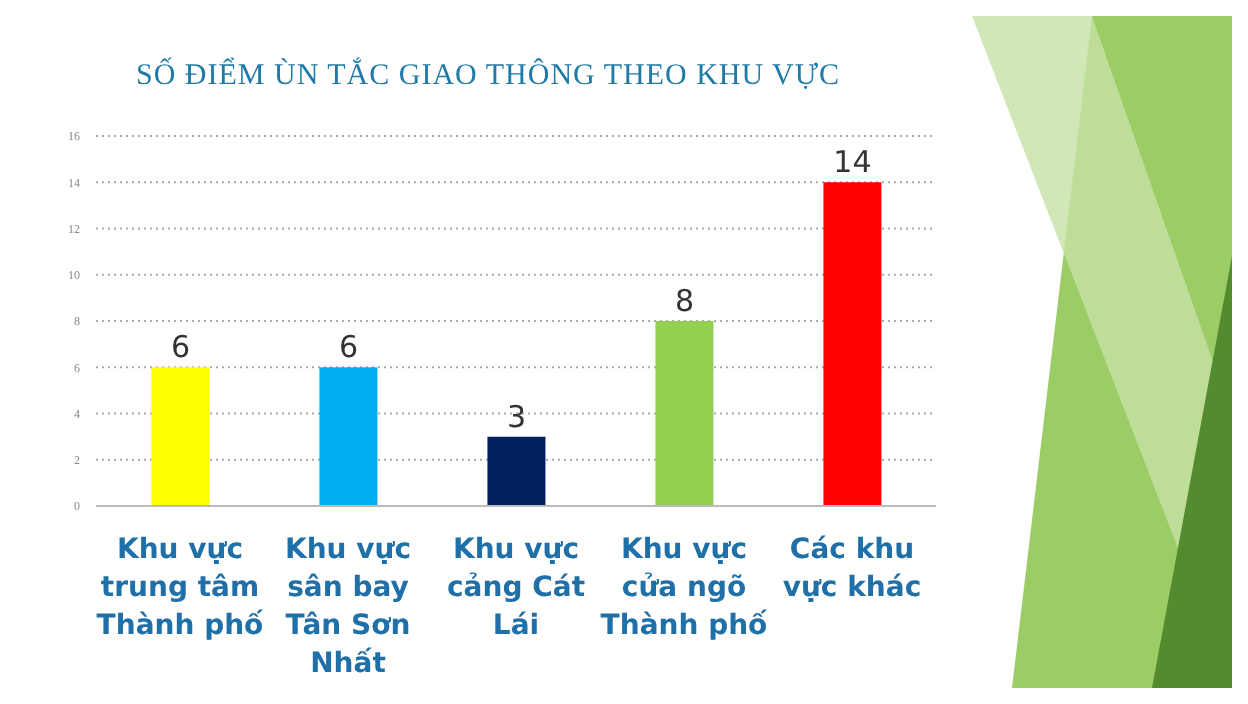  Describe the element at coordinates (684, 301) in the screenshot. I see `data-label: 8` at that location.